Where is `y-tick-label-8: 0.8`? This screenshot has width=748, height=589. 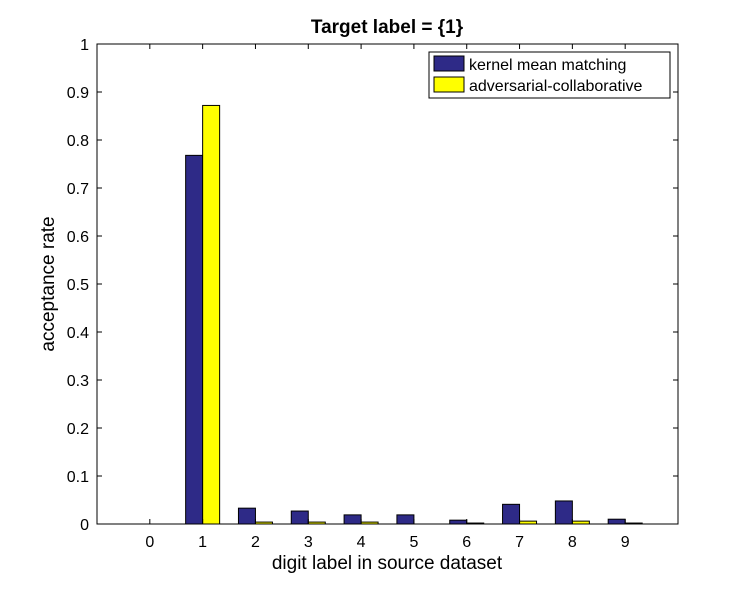 y-tick-label-8: 0.8 is located at coordinates (78, 141).